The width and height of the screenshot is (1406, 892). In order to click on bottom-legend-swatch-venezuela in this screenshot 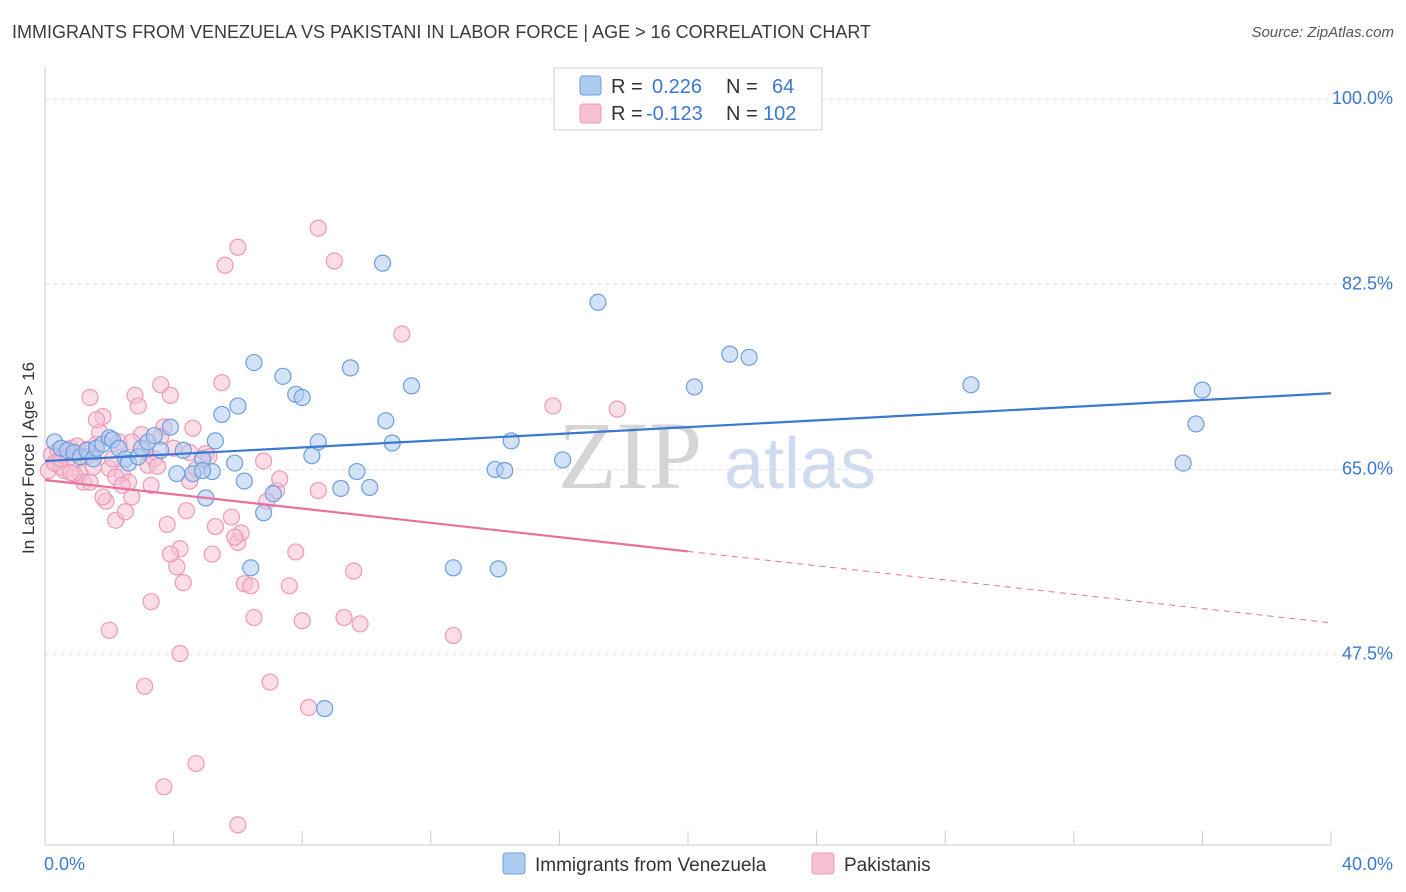, I will do `click(514, 863)`.